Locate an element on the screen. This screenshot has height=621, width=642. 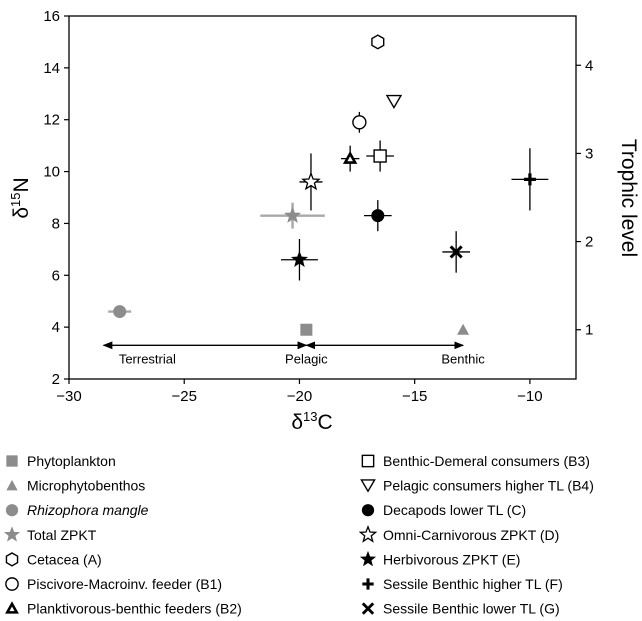
y-tick-label: 10 is located at coordinates (51, 172).